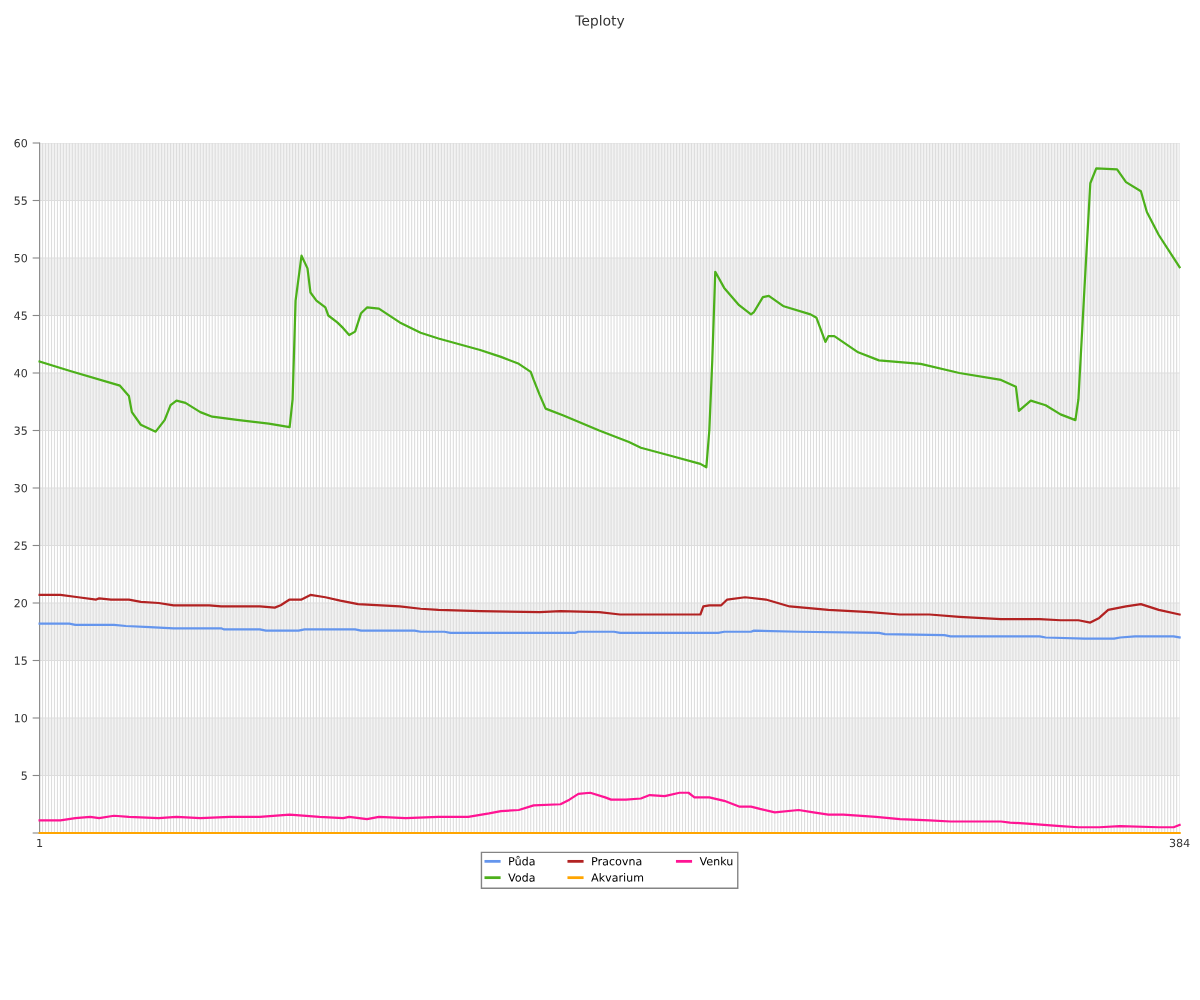 The image size is (1200, 1000). What do you see at coordinates (20, 315) in the screenshot?
I see `y-tick-label: 45` at bounding box center [20, 315].